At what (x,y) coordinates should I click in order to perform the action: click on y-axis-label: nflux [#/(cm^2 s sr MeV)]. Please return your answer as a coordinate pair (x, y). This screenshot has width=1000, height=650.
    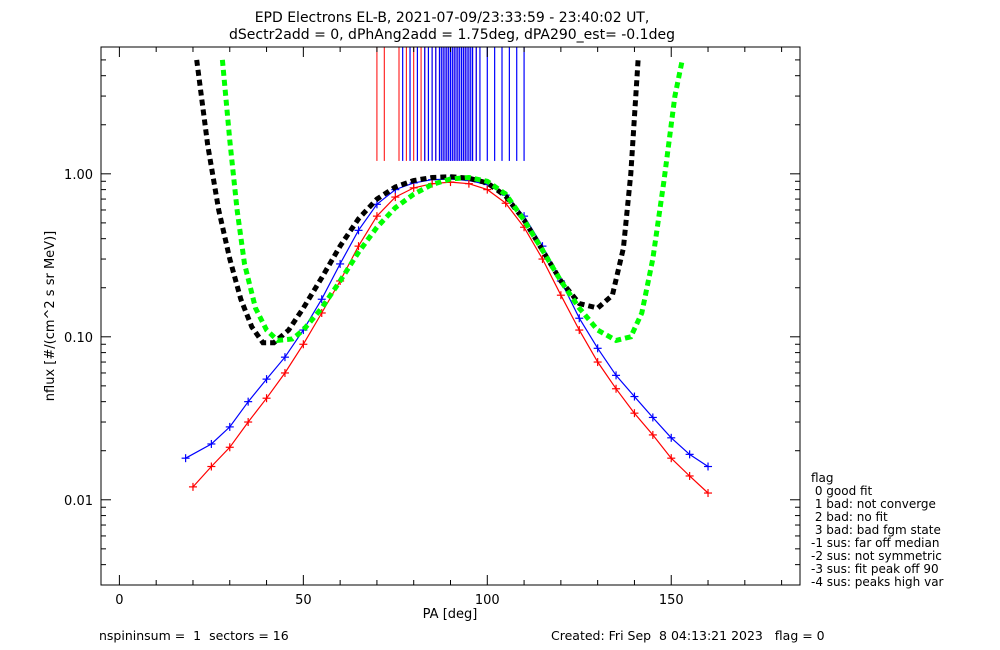
    Looking at the image, I should click on (50, 316).